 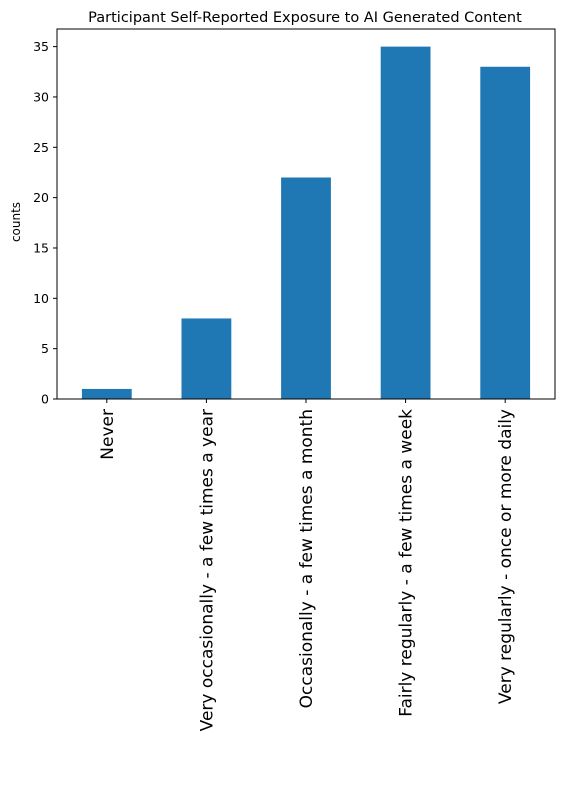 What do you see at coordinates (45, 348) in the screenshot?
I see `y-tick-label-1: 5` at bounding box center [45, 348].